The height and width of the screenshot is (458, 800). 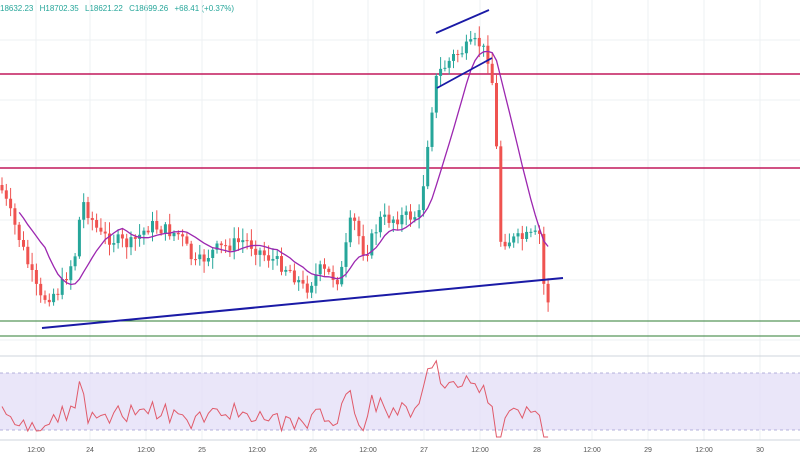 What do you see at coordinates (464, 73) in the screenshot?
I see `flag-channel-bottom` at bounding box center [464, 73].